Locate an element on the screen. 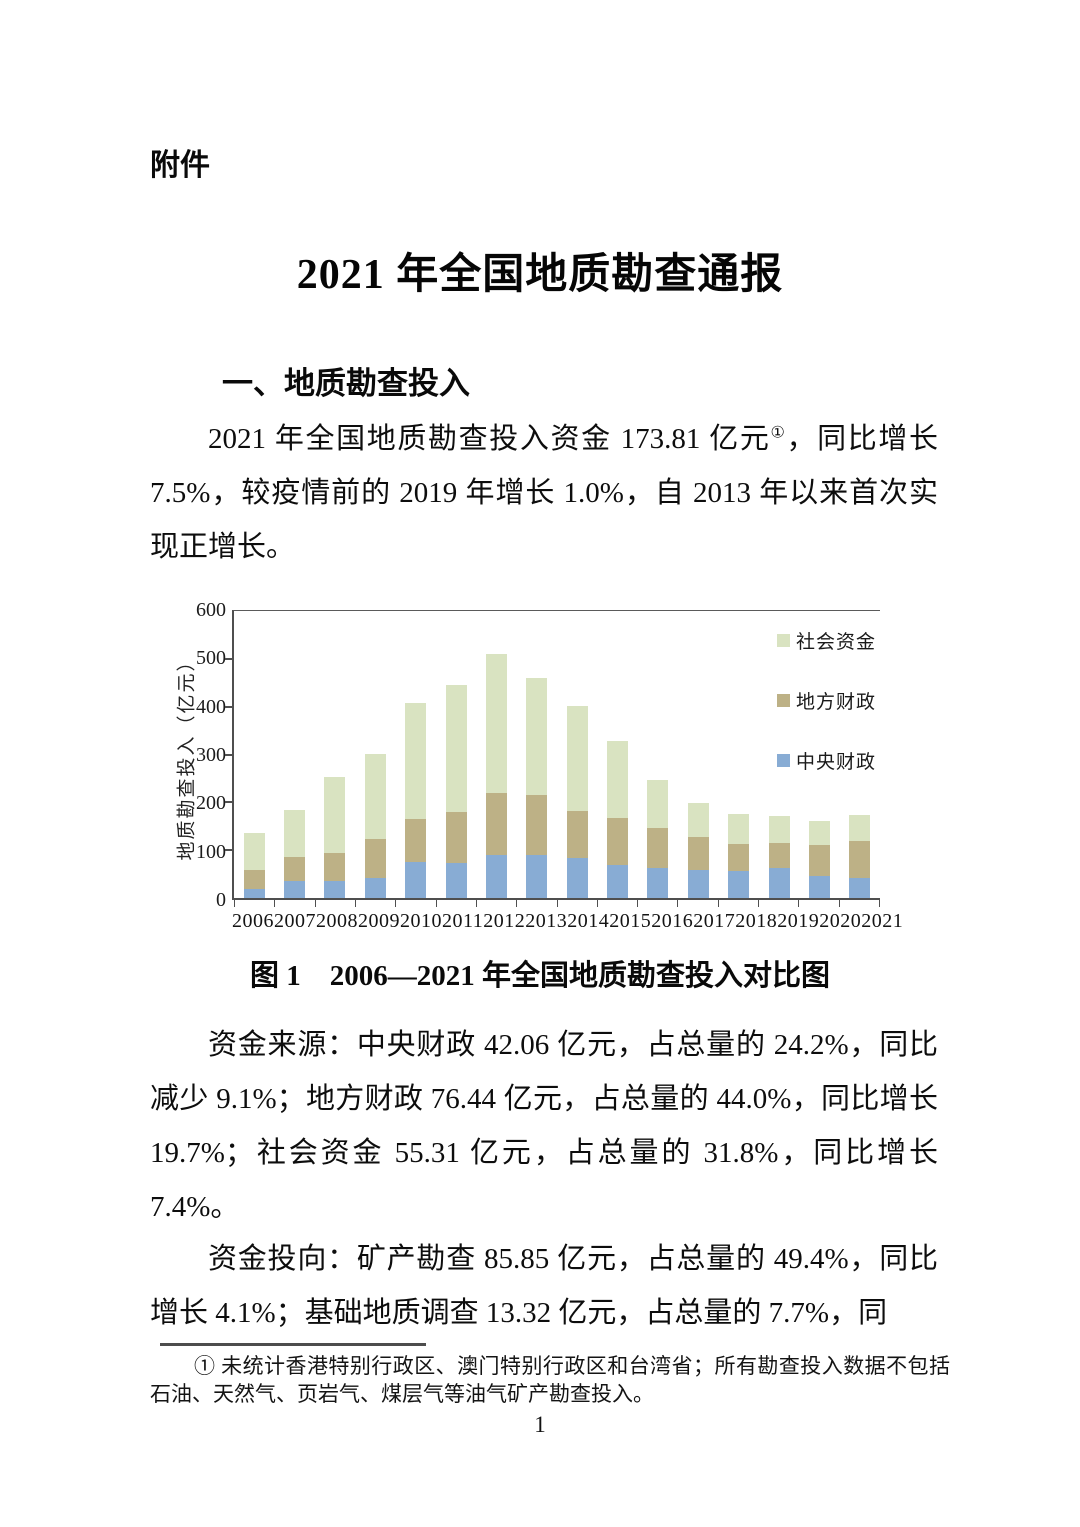  bar-2007 is located at coordinates (294, 754).